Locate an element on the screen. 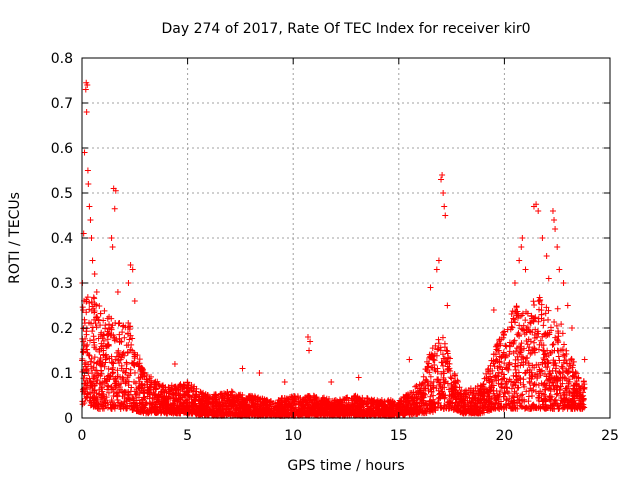 The height and width of the screenshot is (480, 640). y-tick-label: 0.1 is located at coordinates (62, 374).